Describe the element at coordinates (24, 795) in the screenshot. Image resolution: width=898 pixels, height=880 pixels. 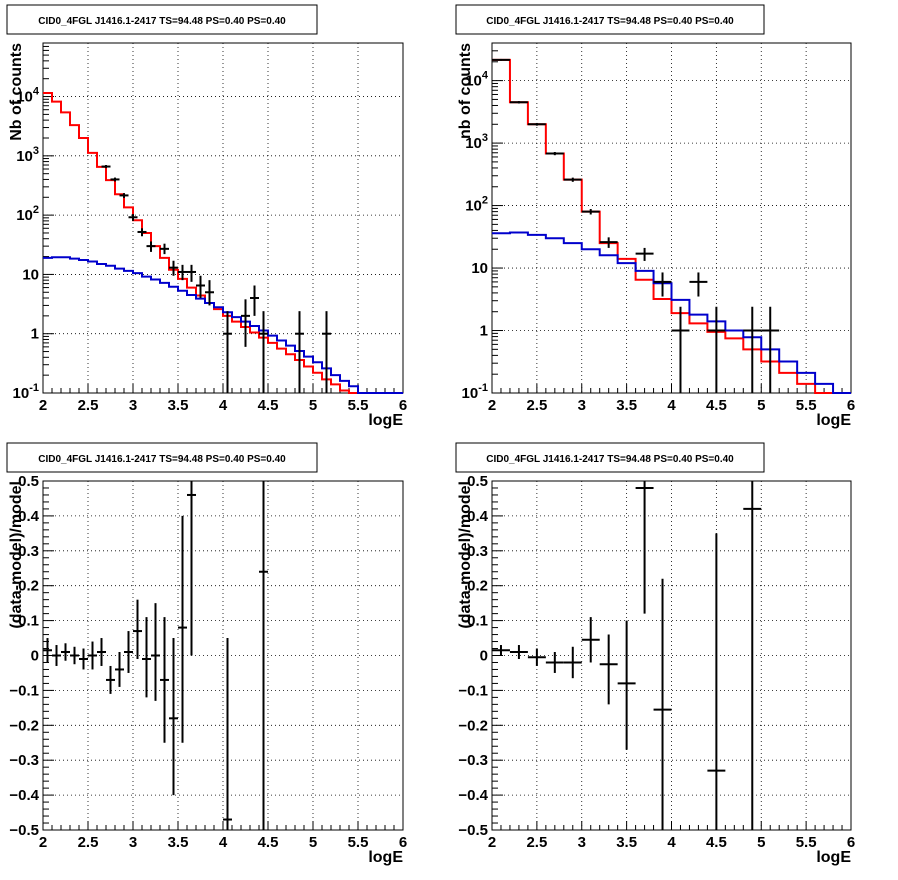
I see `y-tick-label: −0.4` at that location.